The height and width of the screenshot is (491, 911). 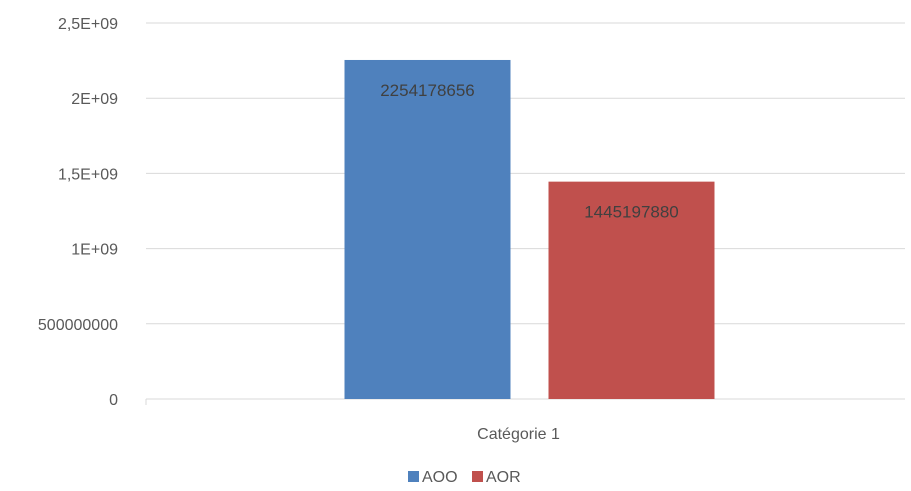 I want to click on data-label-aor: 1445197880, so click(x=631, y=212).